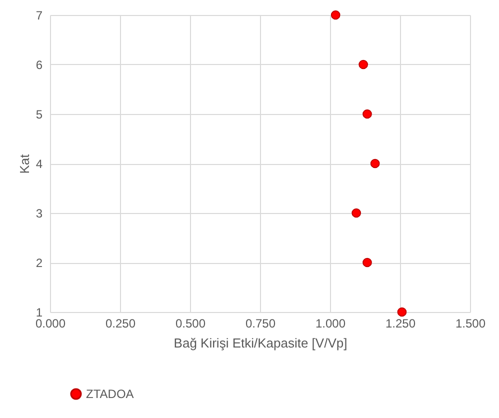 Image resolution: width=499 pixels, height=418 pixels. I want to click on y-tick-label: 4, so click(39, 164).